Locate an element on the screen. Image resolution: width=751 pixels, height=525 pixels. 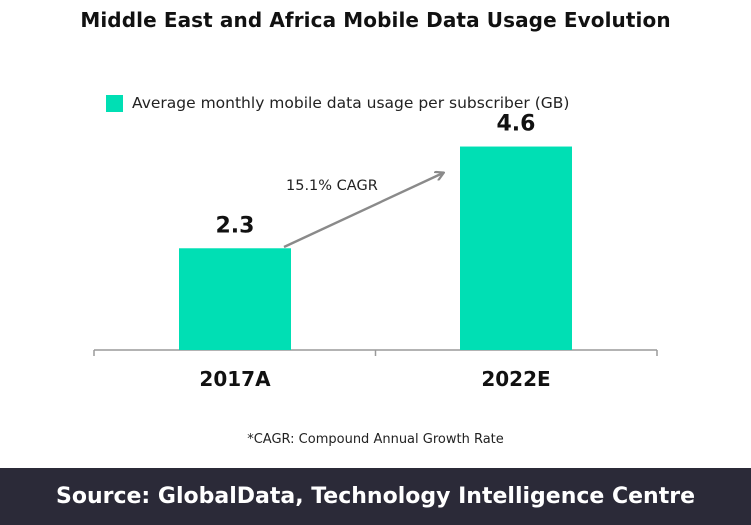
footnote: *CAGR: Compound Annual Growth Rate is located at coordinates (375, 439).